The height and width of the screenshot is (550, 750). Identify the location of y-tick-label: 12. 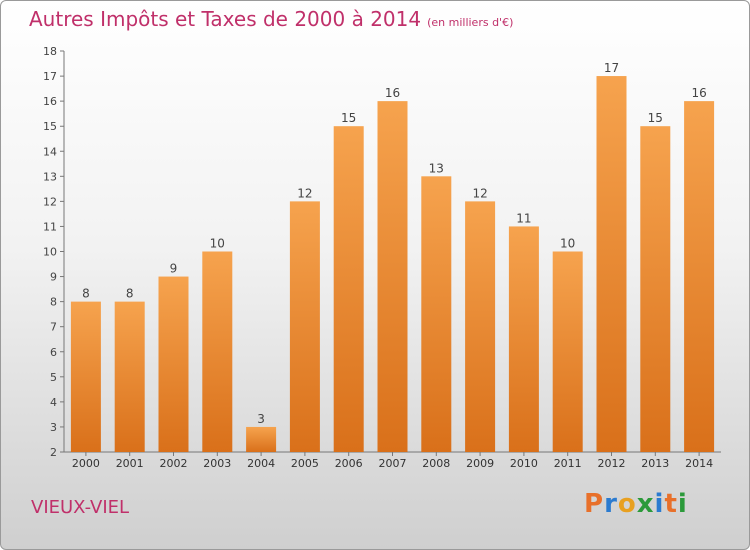
(50, 201).